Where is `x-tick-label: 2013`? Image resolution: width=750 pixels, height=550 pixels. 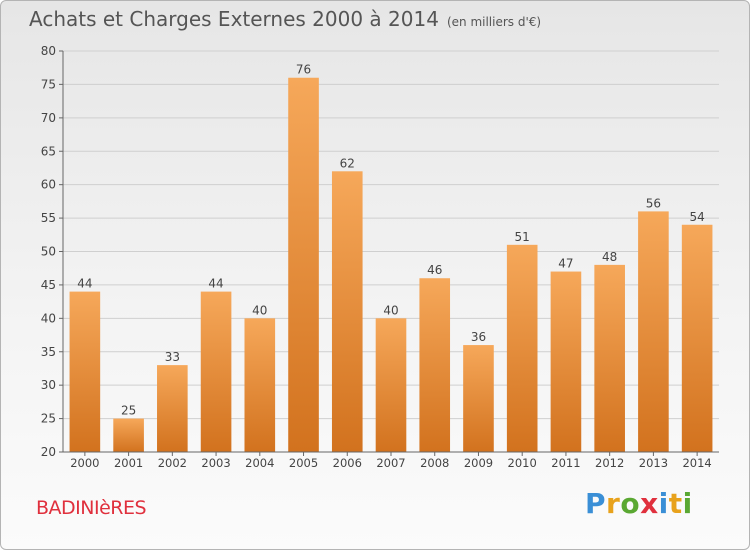
x-tick-label: 2013 is located at coordinates (653, 463).